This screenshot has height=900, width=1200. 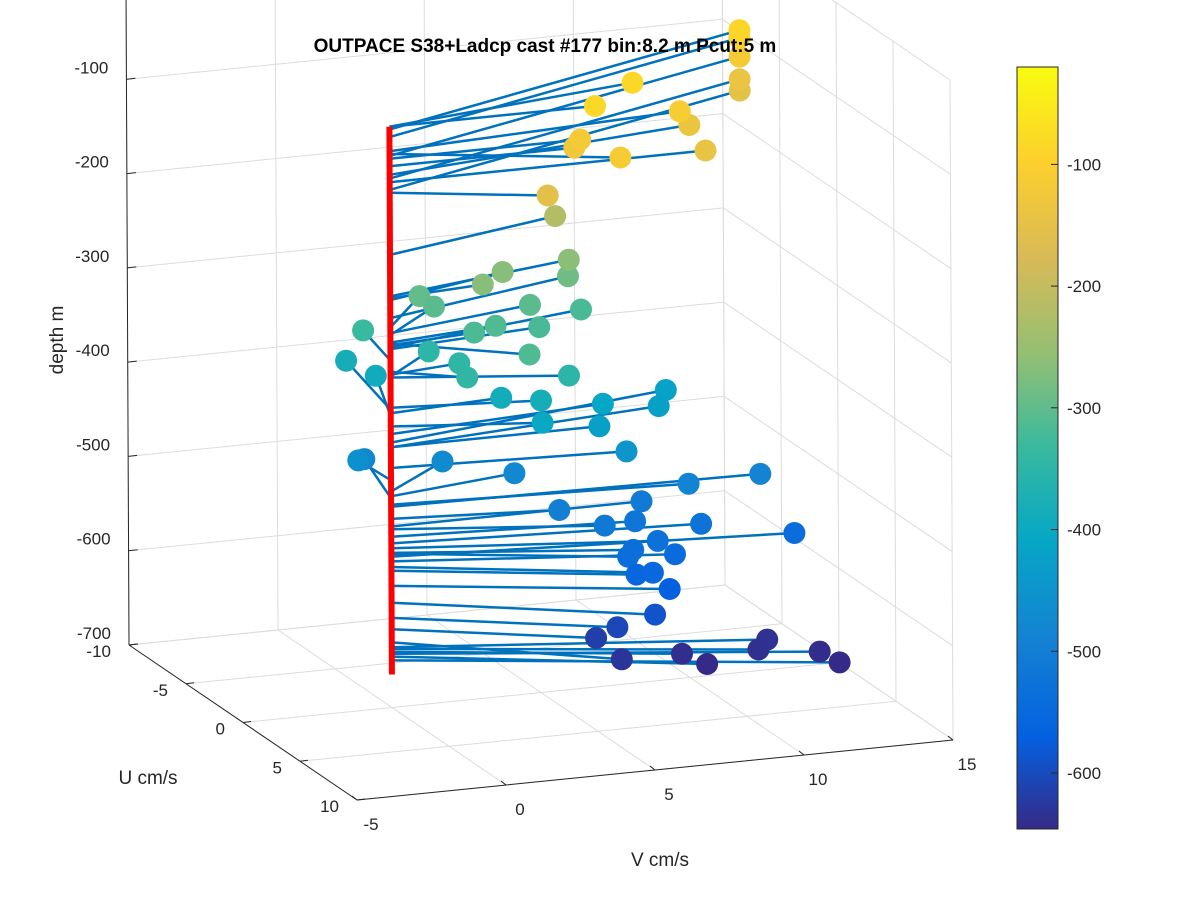 I want to click on colorbar-tick-label: -100, so click(x=1084, y=164).